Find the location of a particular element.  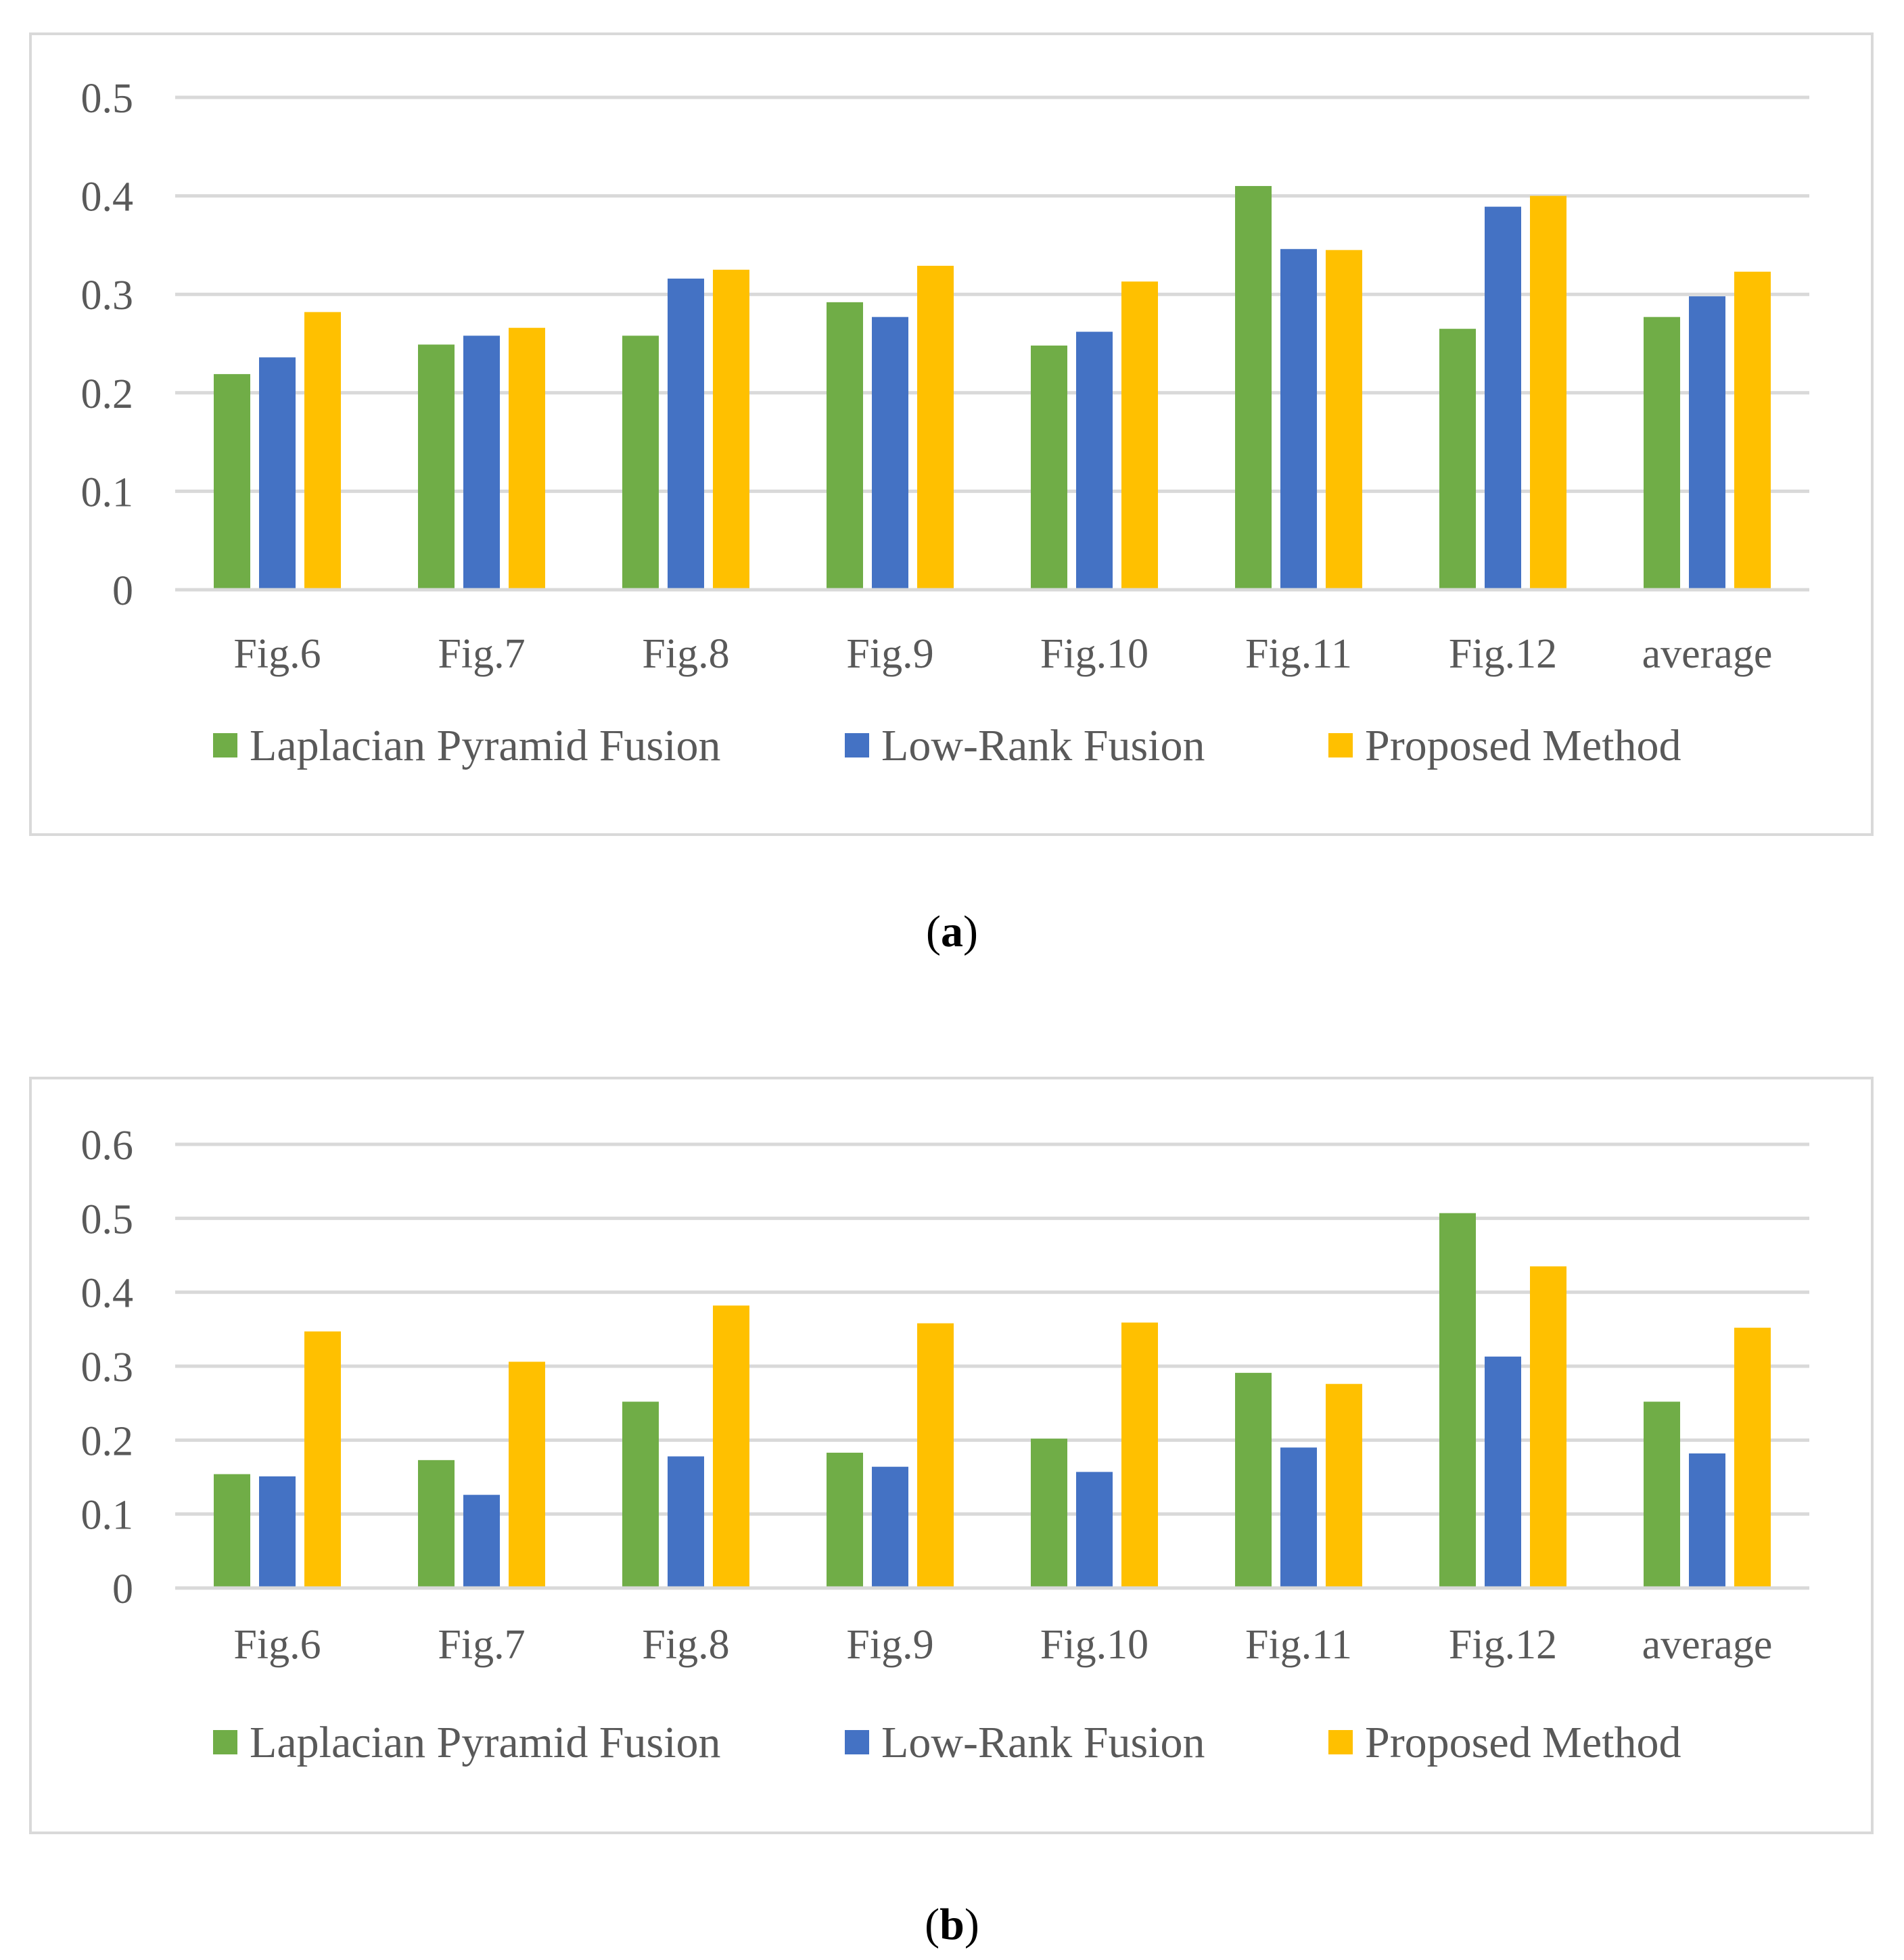

caption-a: (a) is located at coordinates (952, 932).